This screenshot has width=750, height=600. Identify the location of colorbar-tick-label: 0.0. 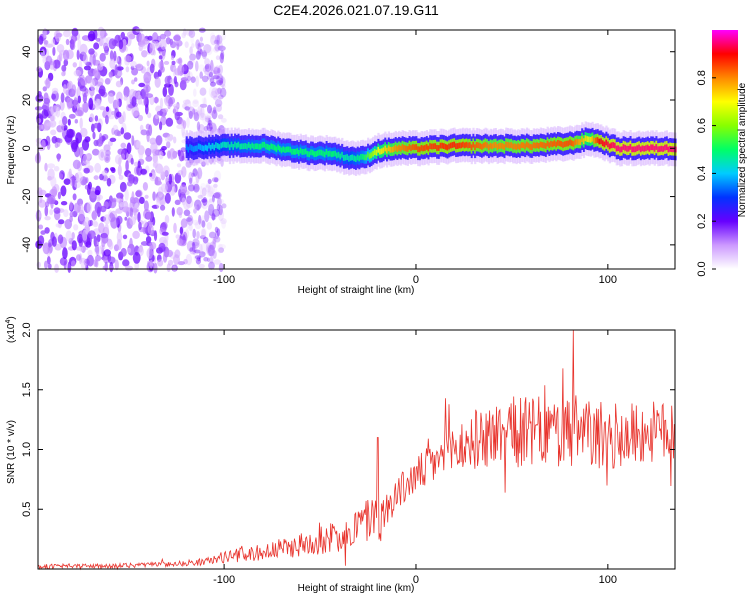
(702, 268).